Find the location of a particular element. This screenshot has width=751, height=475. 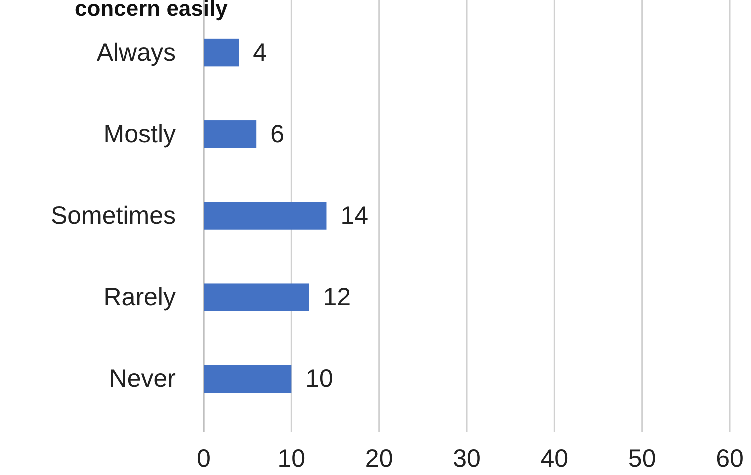

x-tick-label: 30 is located at coordinates (467, 459).